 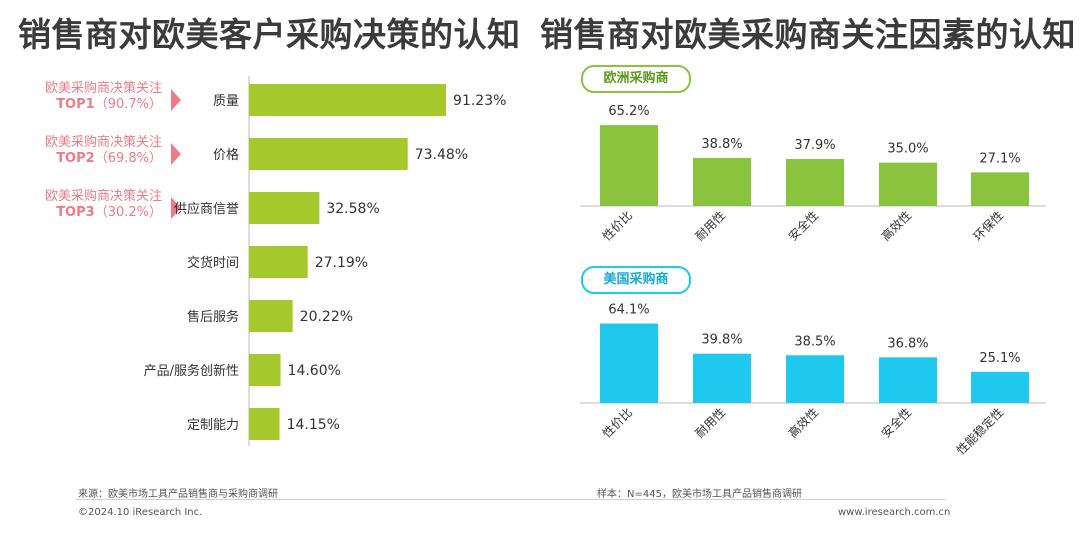 What do you see at coordinates (479, 101) in the screenshot?
I see `value-label: 91.23%` at bounding box center [479, 101].